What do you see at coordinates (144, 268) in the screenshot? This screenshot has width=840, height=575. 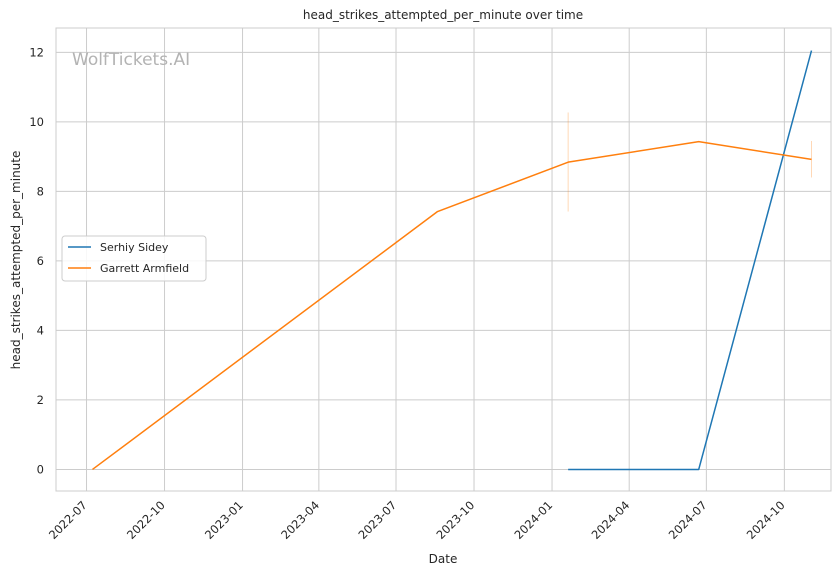 I see `legend-label-garrett-armfield: Garrett Armfield` at bounding box center [144, 268].